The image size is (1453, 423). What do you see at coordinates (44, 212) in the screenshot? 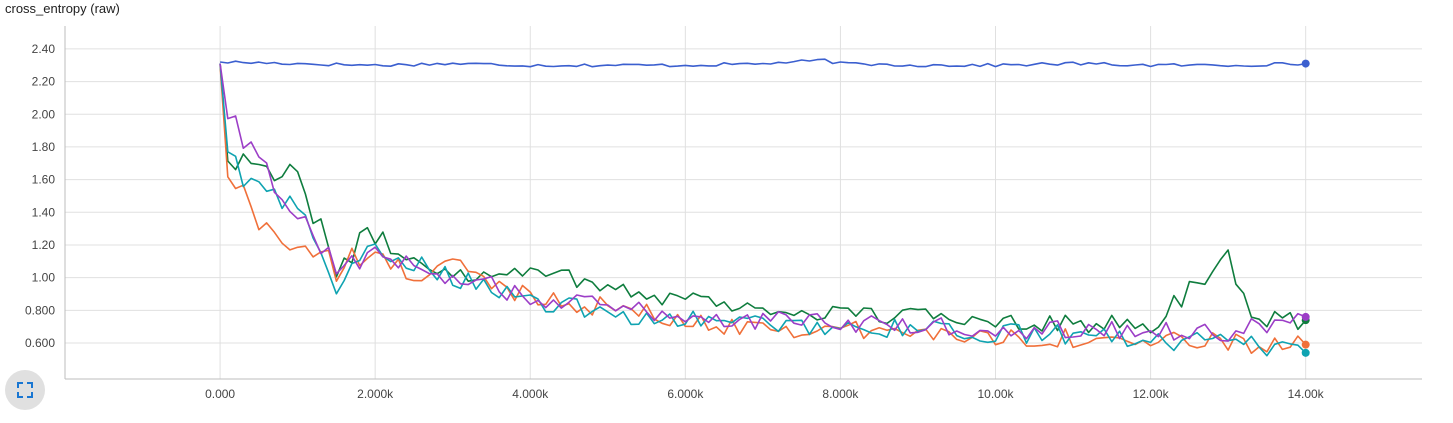
I see `y-tick-label: 1.40` at bounding box center [44, 212].